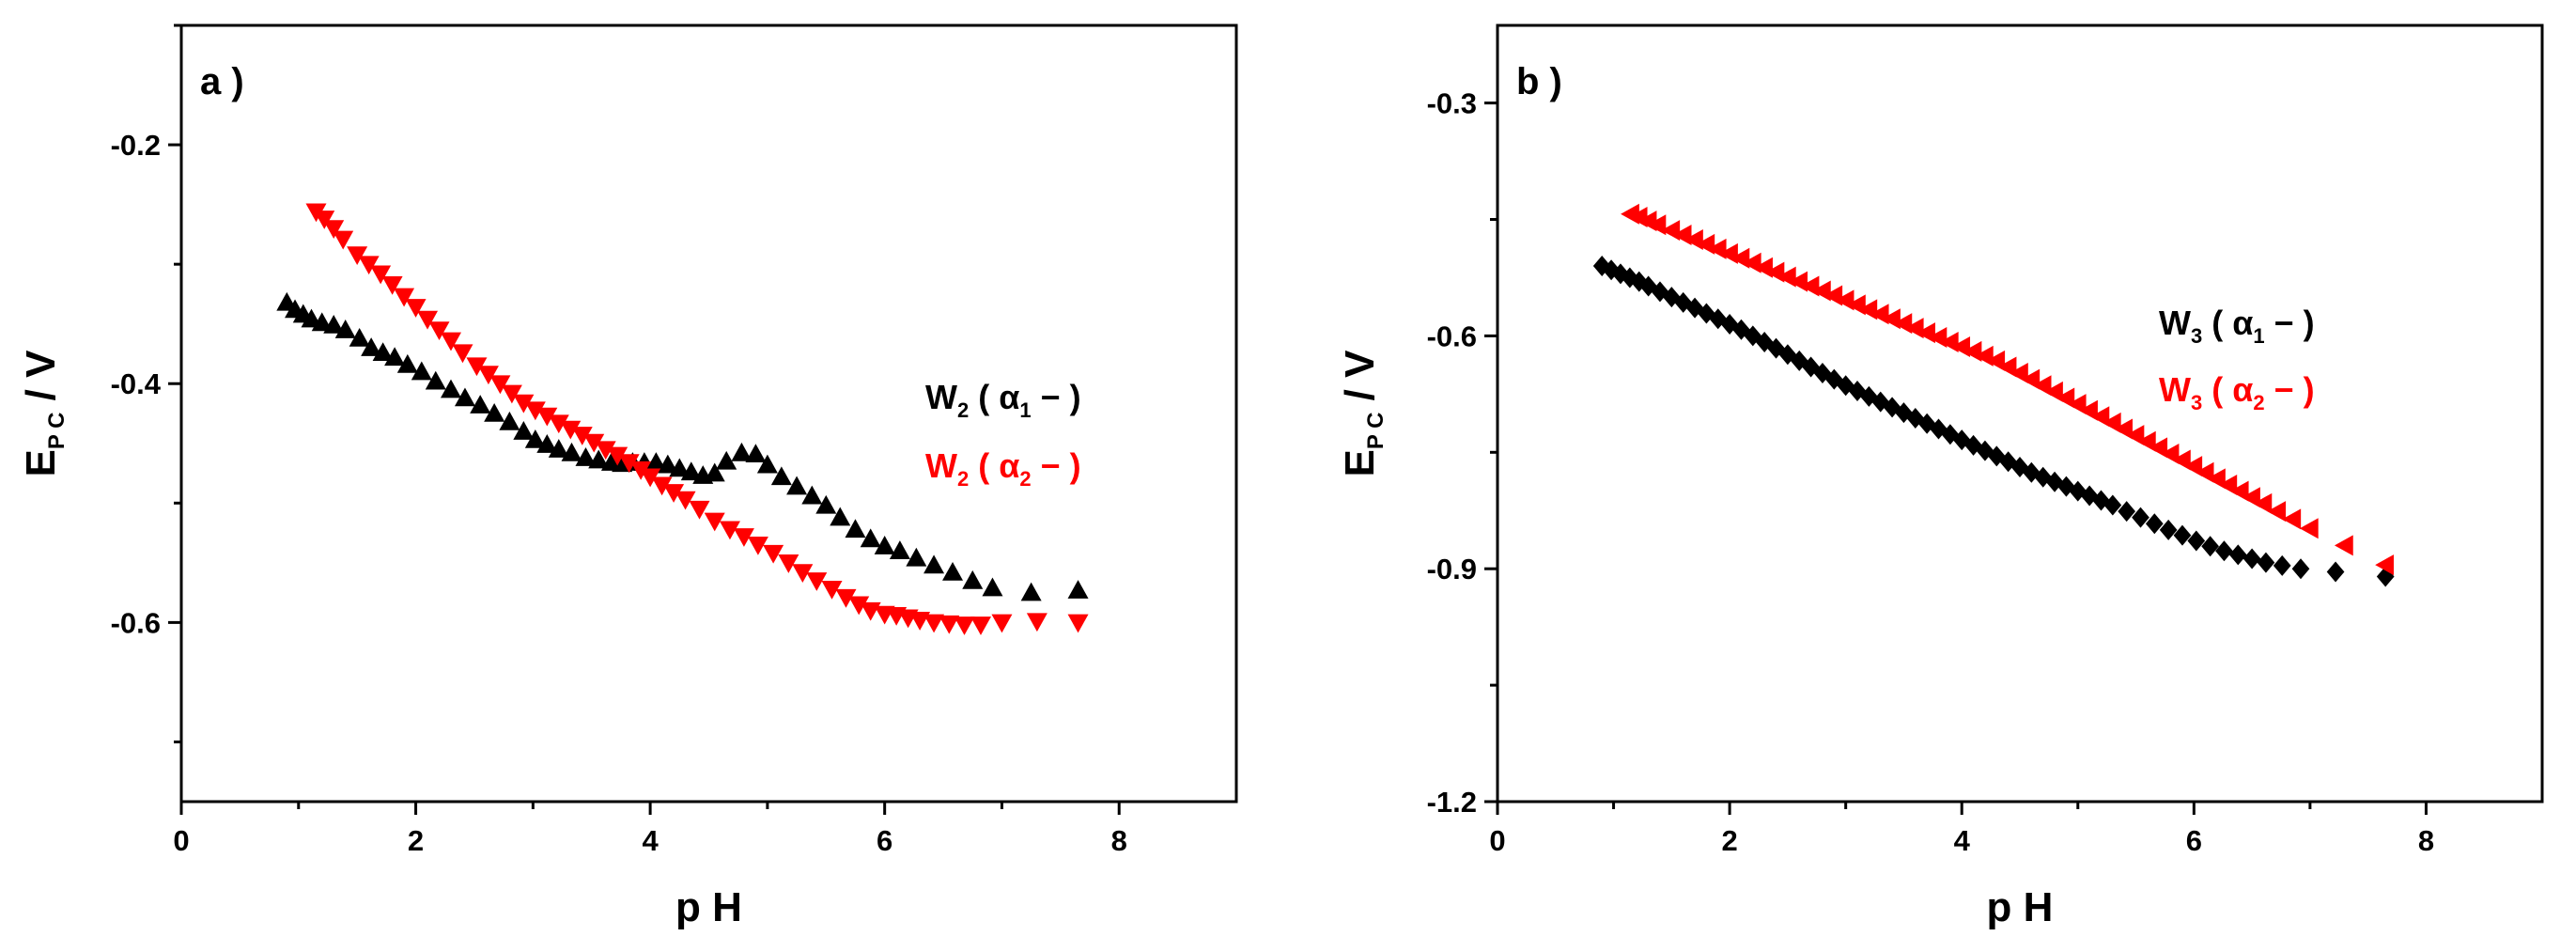 The image size is (2576, 952). I want to click on panel-label: a ), so click(222, 81).